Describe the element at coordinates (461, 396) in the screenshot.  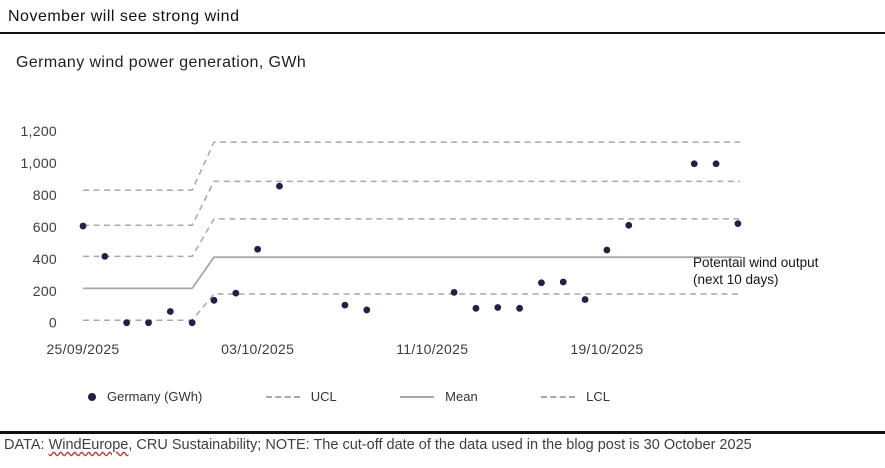
I see `legend-label: Mean` at that location.